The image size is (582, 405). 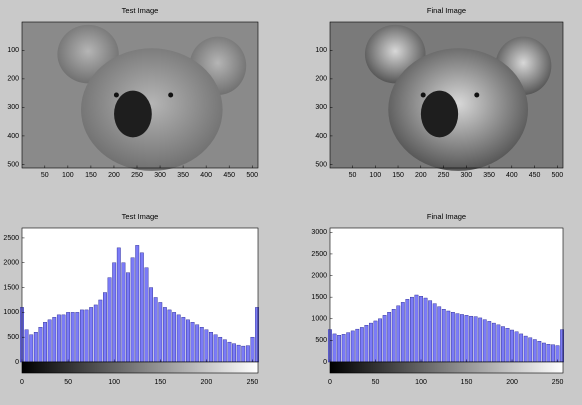 I want to click on y-tick-label: 100, so click(x=13, y=50).